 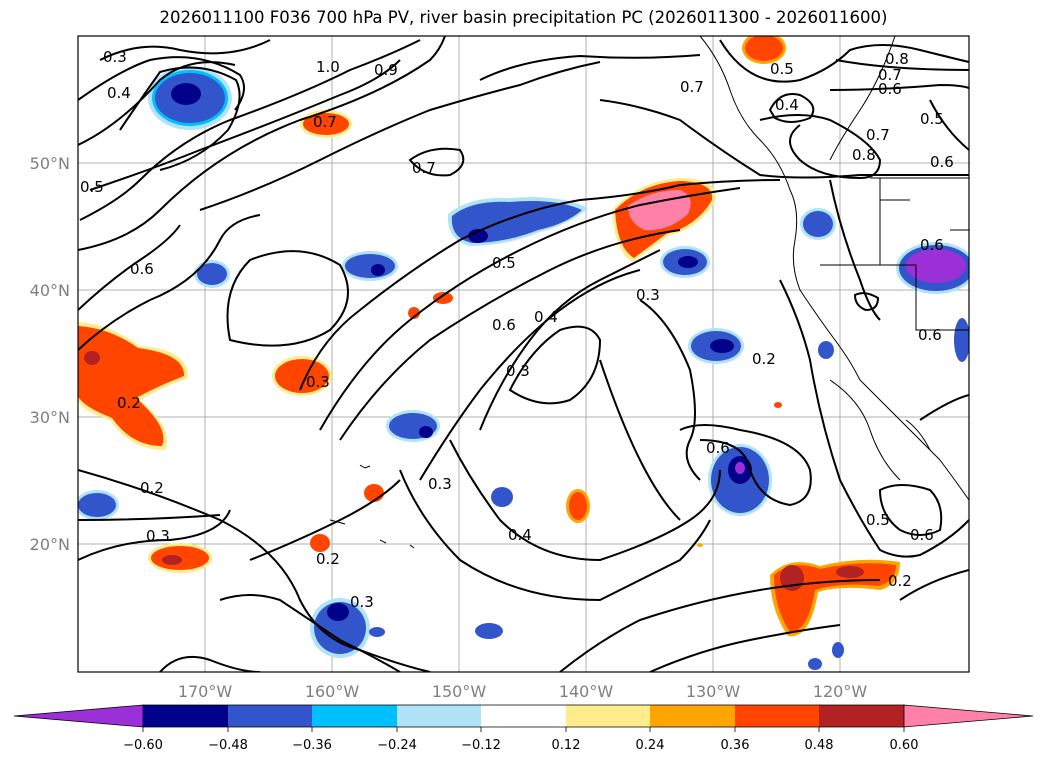 I want to click on blue-patch-south, so click(x=577, y=634).